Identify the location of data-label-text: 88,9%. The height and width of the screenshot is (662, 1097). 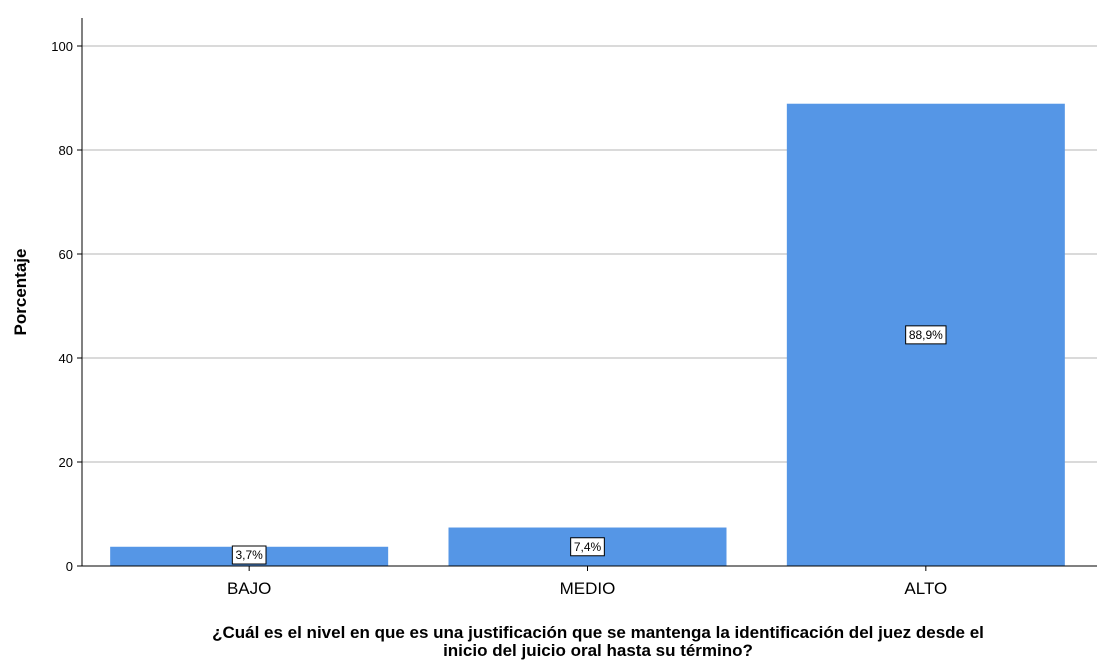
(926, 335).